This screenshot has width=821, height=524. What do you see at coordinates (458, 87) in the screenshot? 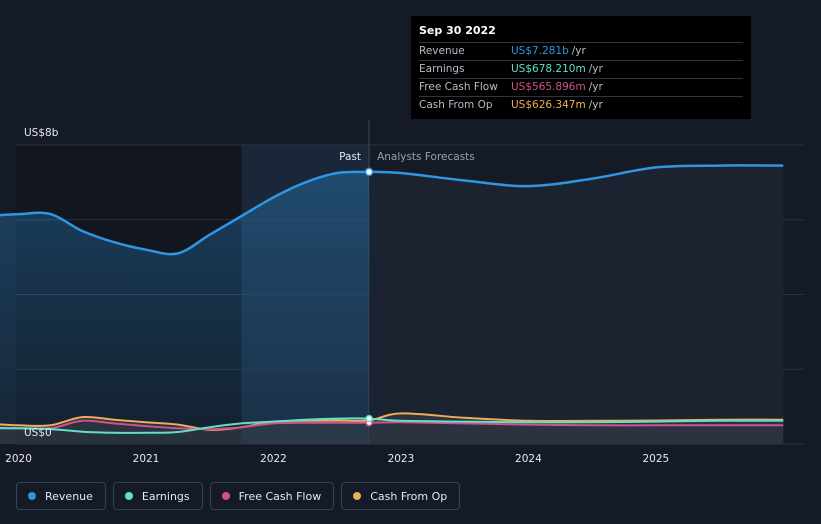
I see `tooltip-label: Free Cash Flow` at bounding box center [458, 87].